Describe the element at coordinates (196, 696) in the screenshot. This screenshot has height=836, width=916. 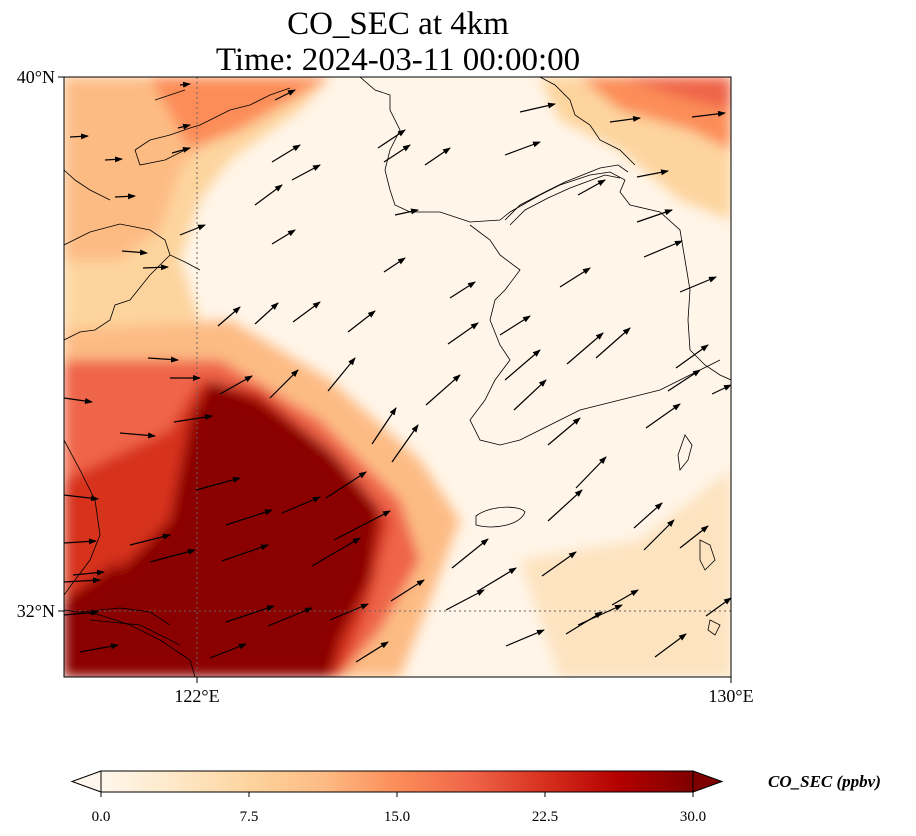
I see `lon-tick-122: 122°E` at that location.